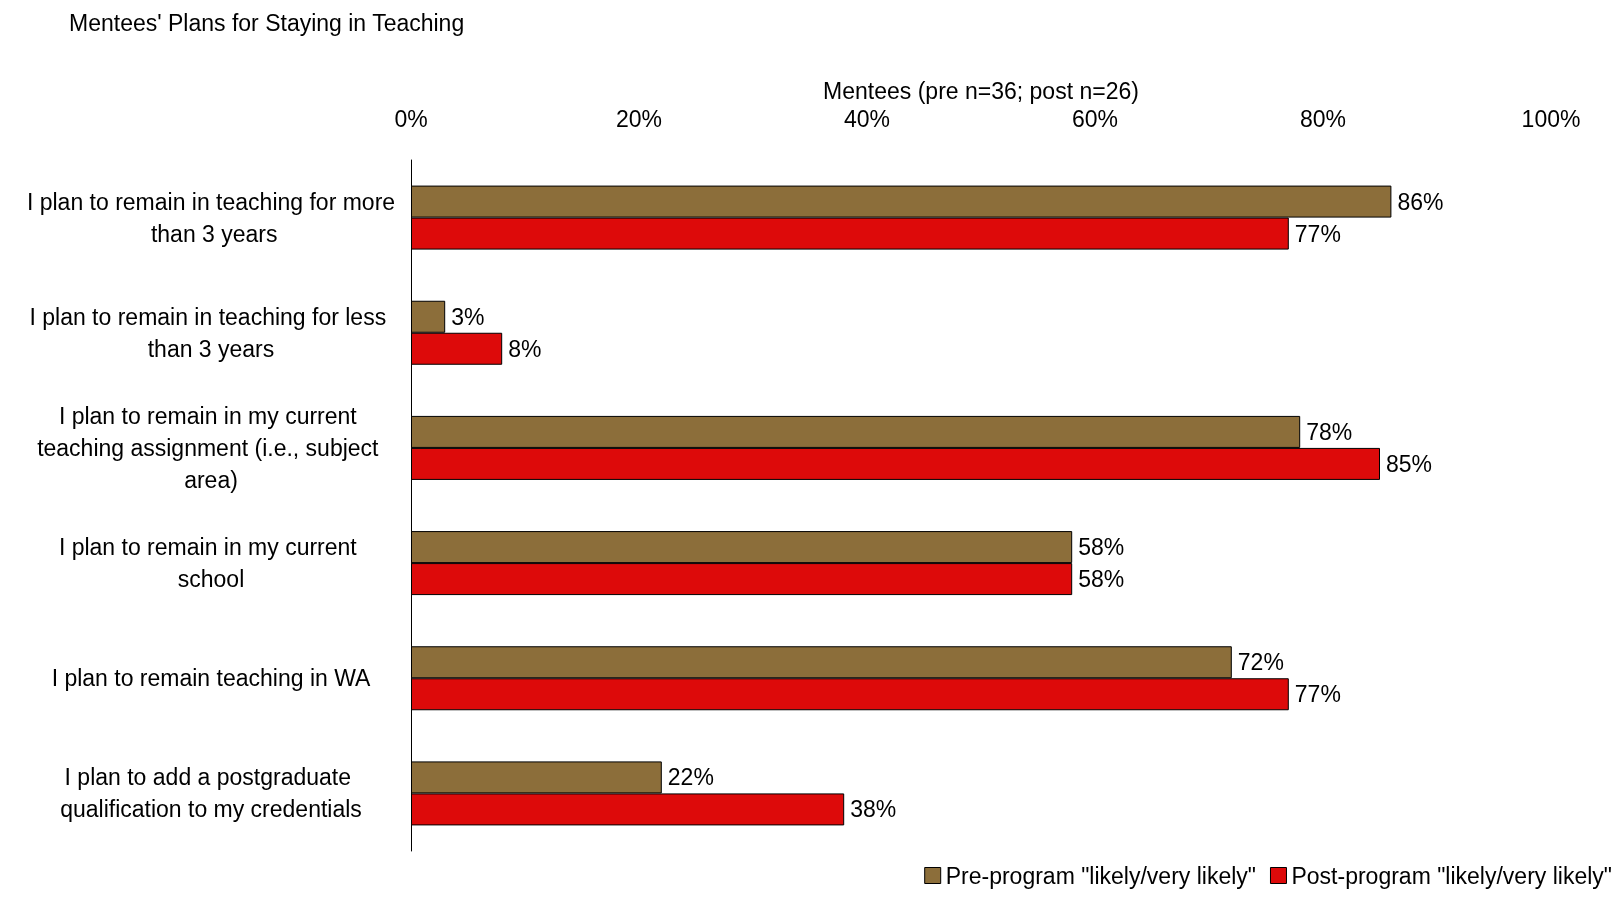 This screenshot has width=1623, height=904. I want to click on data-label: 86%, so click(1420, 201).